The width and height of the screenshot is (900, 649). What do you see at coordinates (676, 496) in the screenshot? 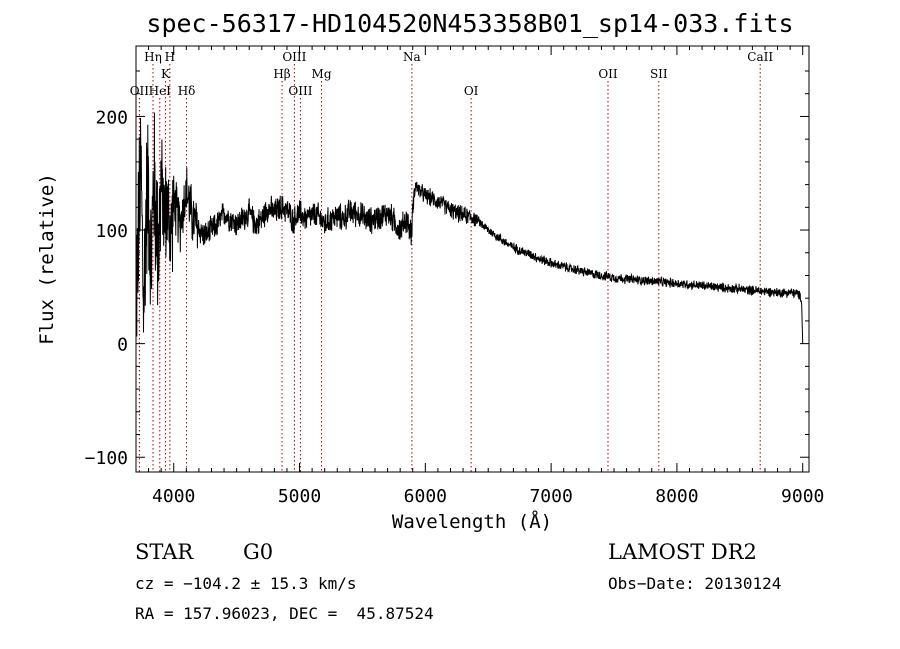
I see `x-tick-label: 8000` at bounding box center [676, 496].